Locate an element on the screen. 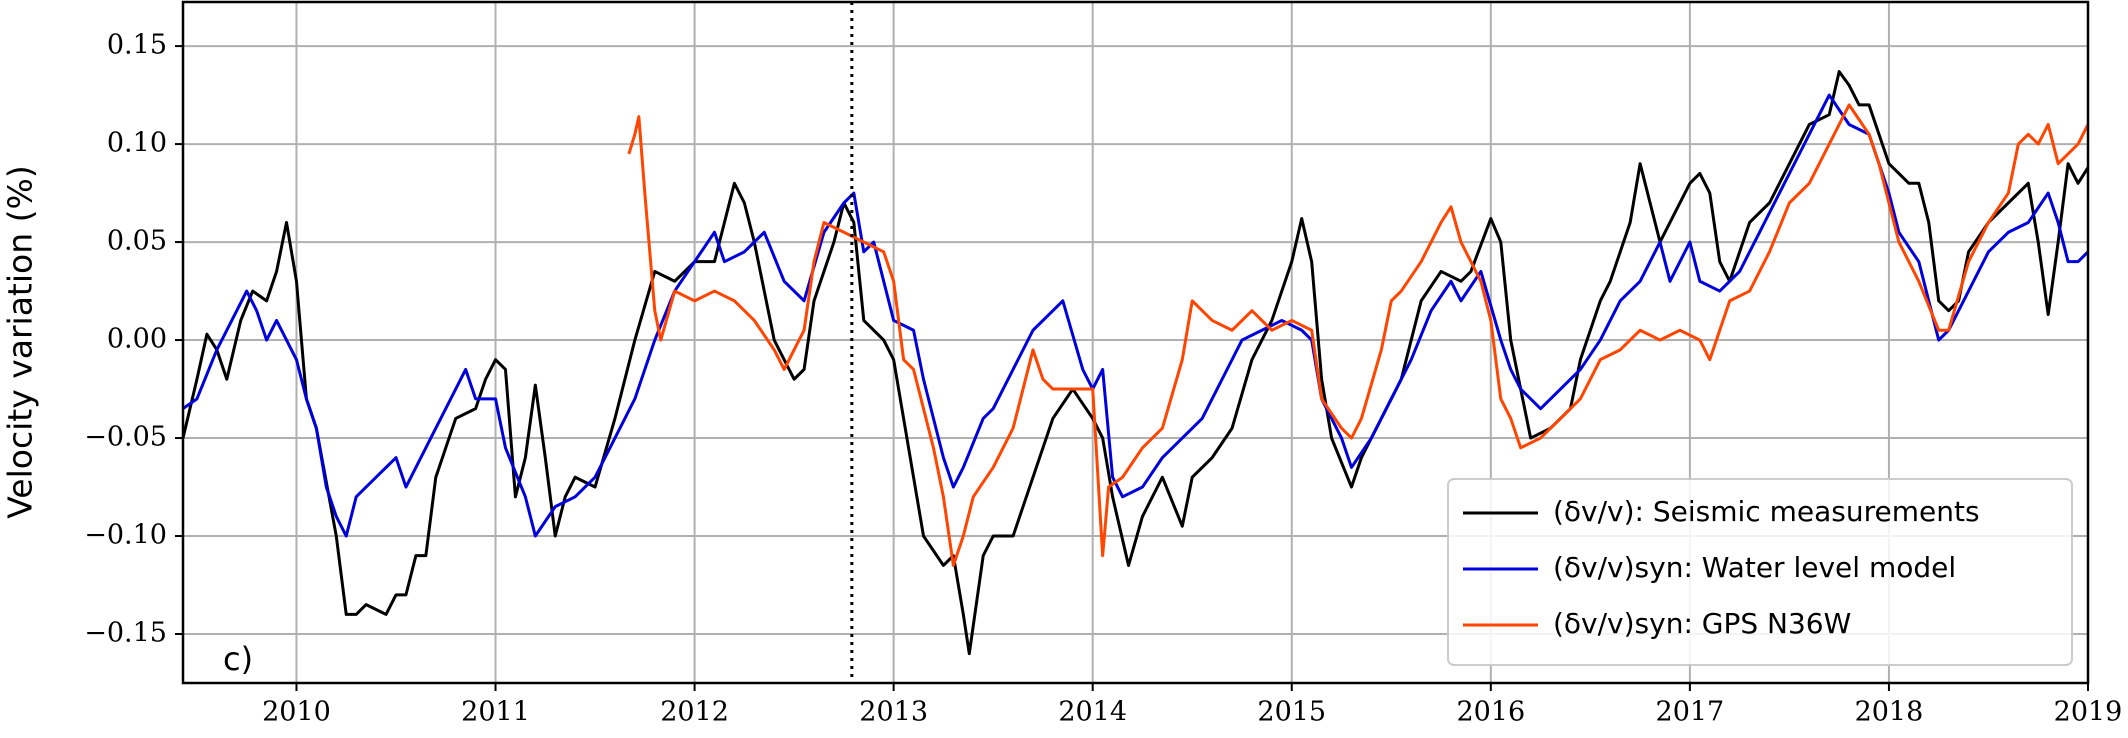 The image size is (2128, 738). x-tick-label: 2017 is located at coordinates (1690, 712).